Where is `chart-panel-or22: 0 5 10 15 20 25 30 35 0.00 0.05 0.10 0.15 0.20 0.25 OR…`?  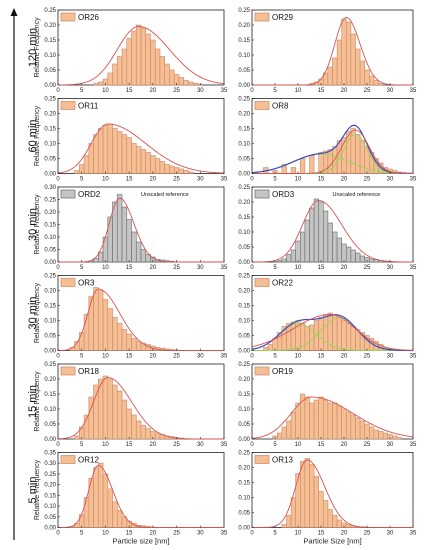
chart-panel-or22: 0 5 10 15 20 25 30 35 0.00 0.05 0.10 0.15 0.20 0.25 OR… is located at coordinates (327, 317).